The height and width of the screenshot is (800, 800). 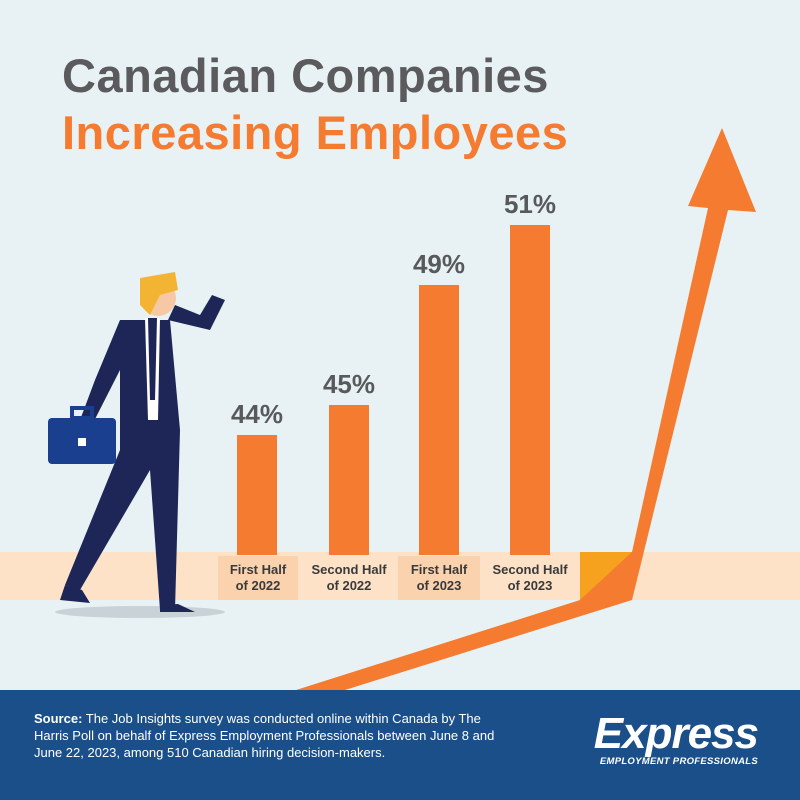 What do you see at coordinates (257, 414) in the screenshot?
I see `value-label: 44%` at bounding box center [257, 414].